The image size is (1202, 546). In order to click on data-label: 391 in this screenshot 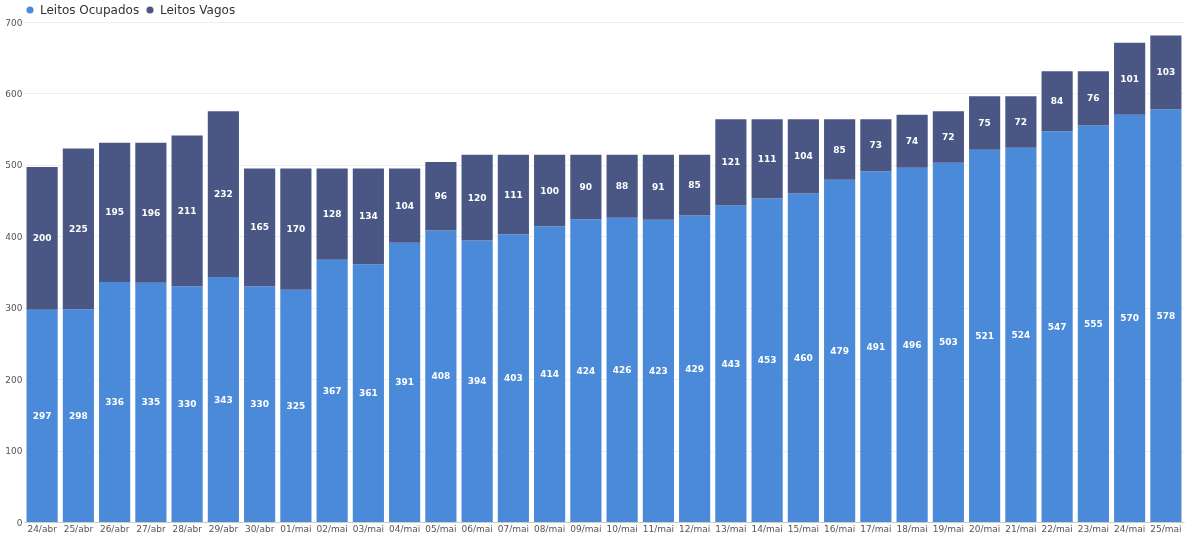, I will do `click(405, 382)`.